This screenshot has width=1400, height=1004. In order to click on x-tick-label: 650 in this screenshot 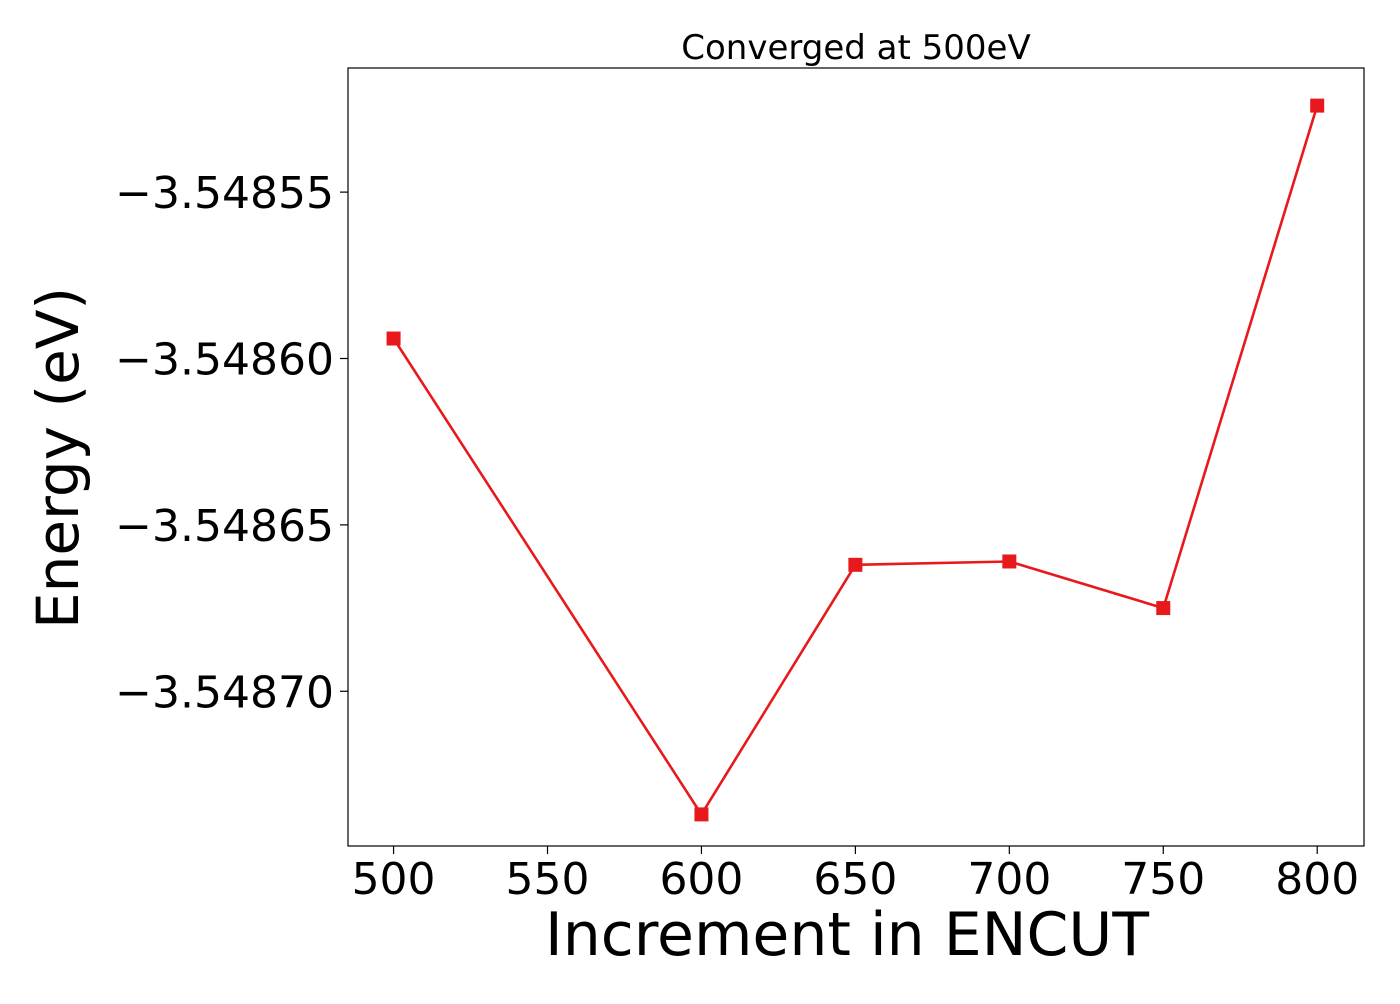, I will do `click(855, 879)`.